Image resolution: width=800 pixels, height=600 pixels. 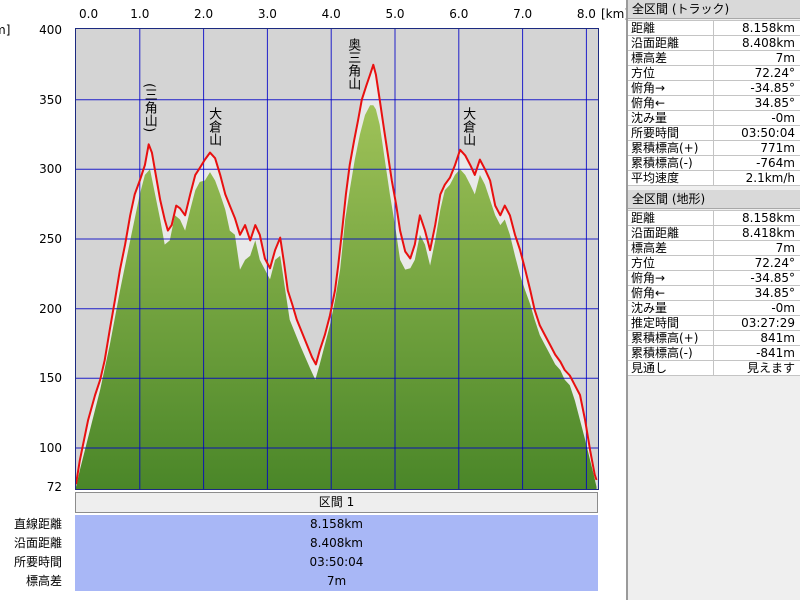 I want to click on stats-row: 平均速度 2.1km/h, so click(x=714, y=178).